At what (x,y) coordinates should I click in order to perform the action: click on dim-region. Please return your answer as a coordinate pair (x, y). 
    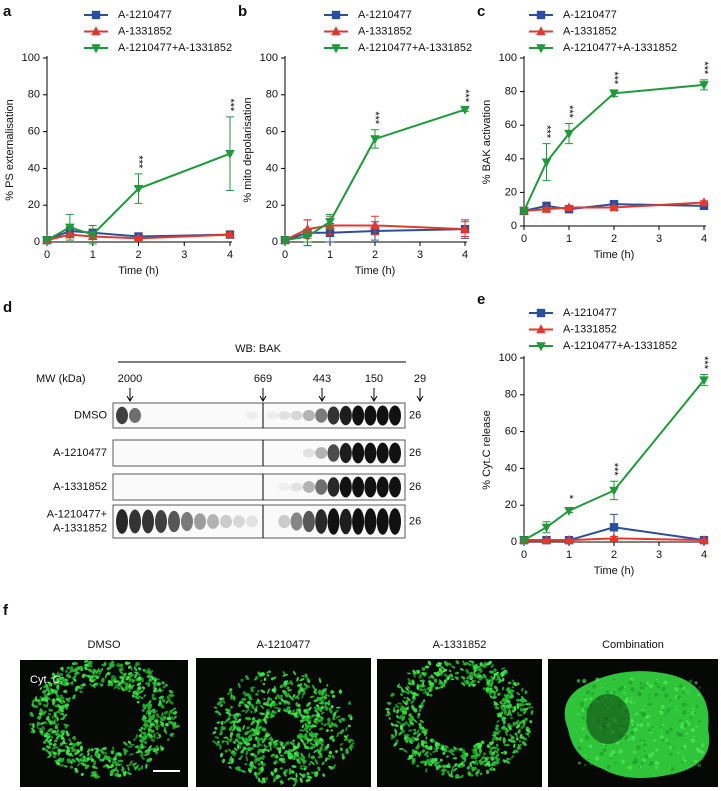
    Looking at the image, I should click on (608, 719).